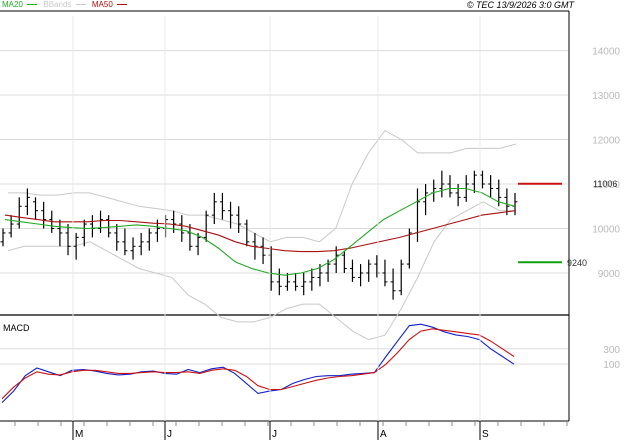 This screenshot has height=440, width=627. I want to click on legend-ma20: MA20, so click(20, 4).